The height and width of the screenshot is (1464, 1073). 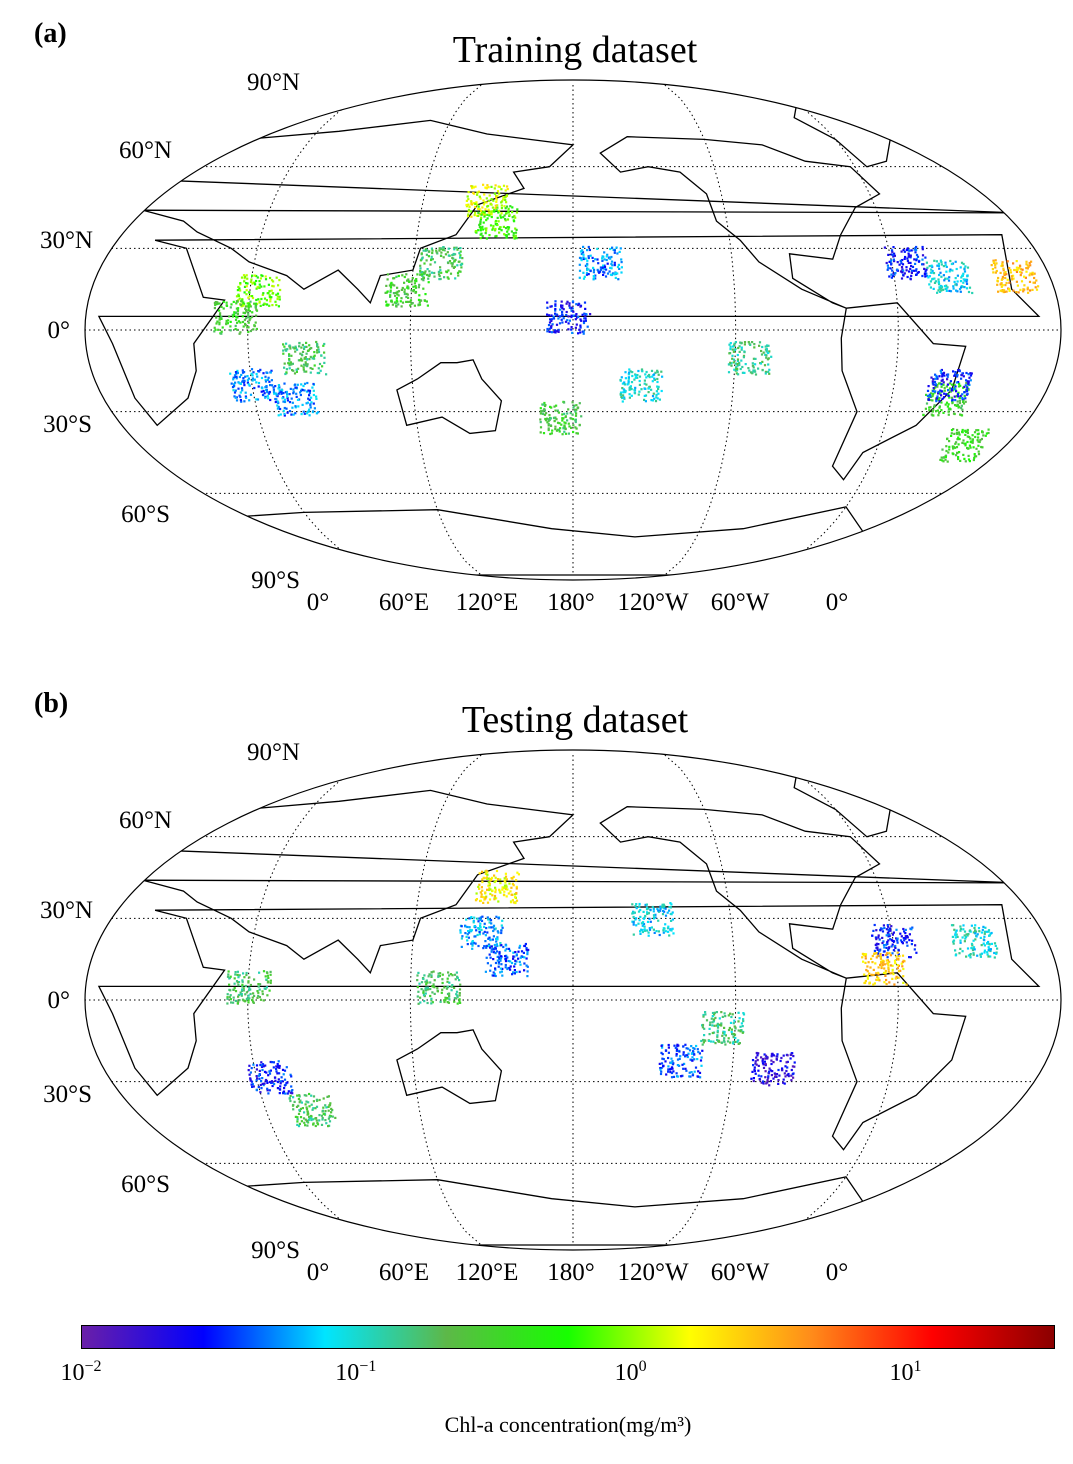 What do you see at coordinates (571, 602) in the screenshot?
I see `longitude-label: 180°` at bounding box center [571, 602].